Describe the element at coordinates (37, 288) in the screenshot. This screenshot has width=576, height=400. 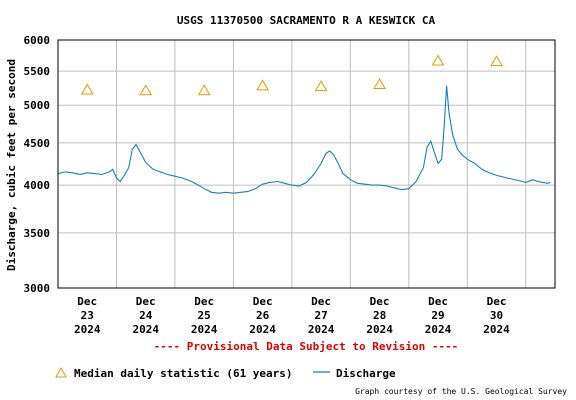
I see `y-tick-label: 3000` at that location.